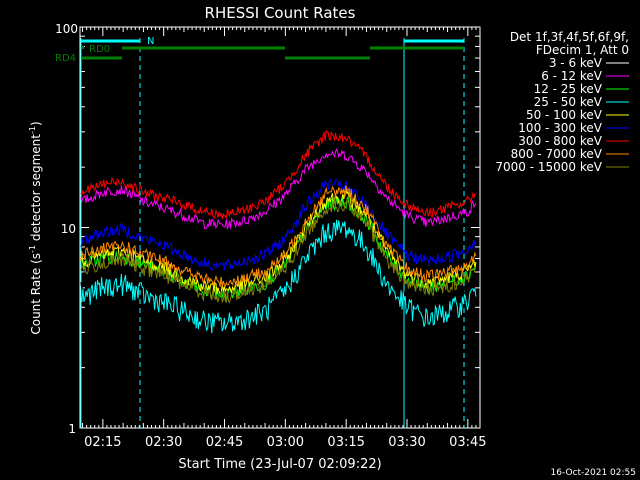  I want to click on y-tick-label-100: 100, so click(66, 29).